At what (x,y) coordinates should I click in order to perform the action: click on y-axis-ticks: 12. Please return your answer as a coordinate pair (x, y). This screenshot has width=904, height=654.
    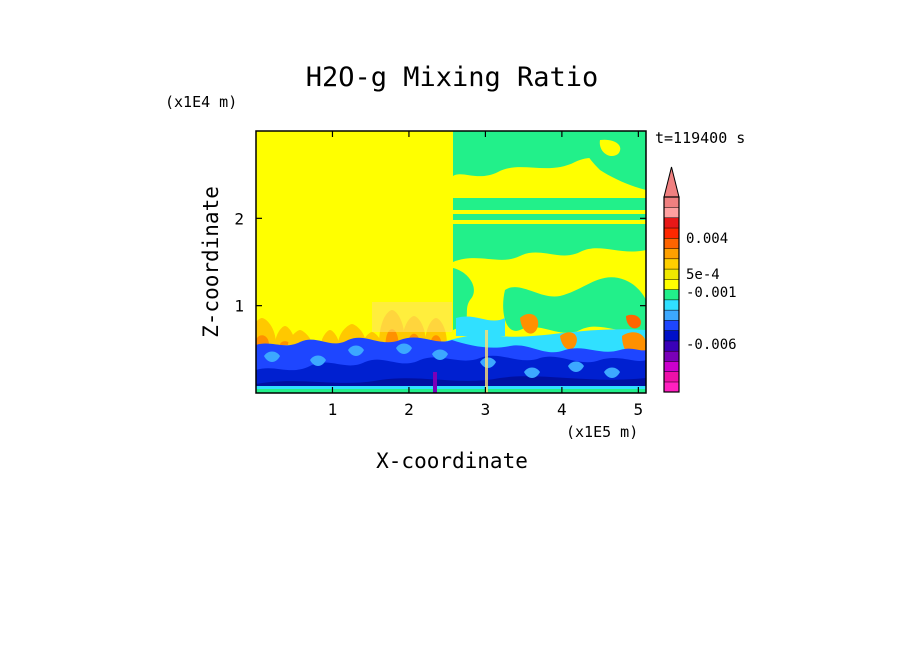
    Looking at the image, I should click on (440, 262).